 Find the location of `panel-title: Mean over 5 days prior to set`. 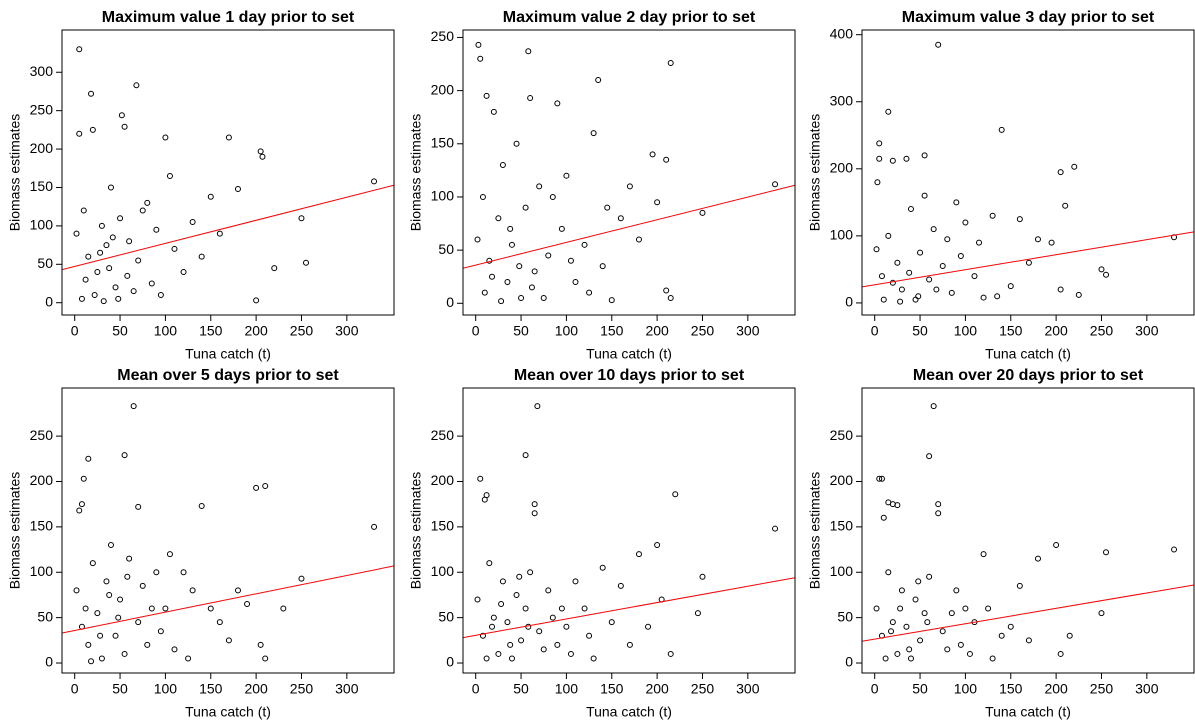

panel-title: Mean over 5 days prior to set is located at coordinates (228, 375).